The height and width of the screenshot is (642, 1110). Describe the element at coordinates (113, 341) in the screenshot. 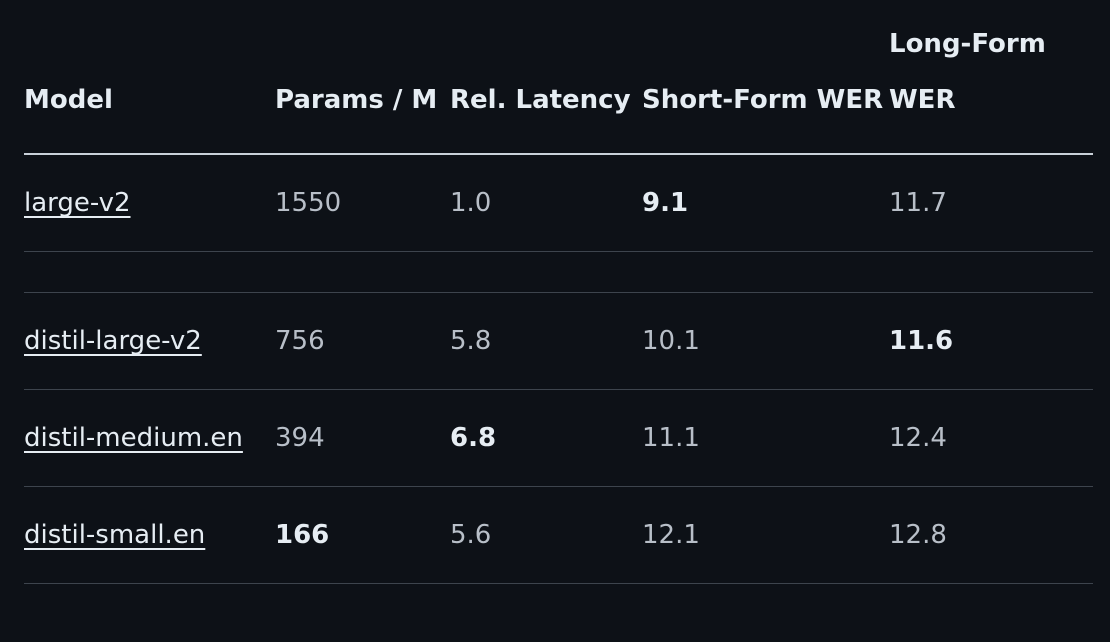

I see `model-link-distil-large-v2: distil-large-v2` at that location.